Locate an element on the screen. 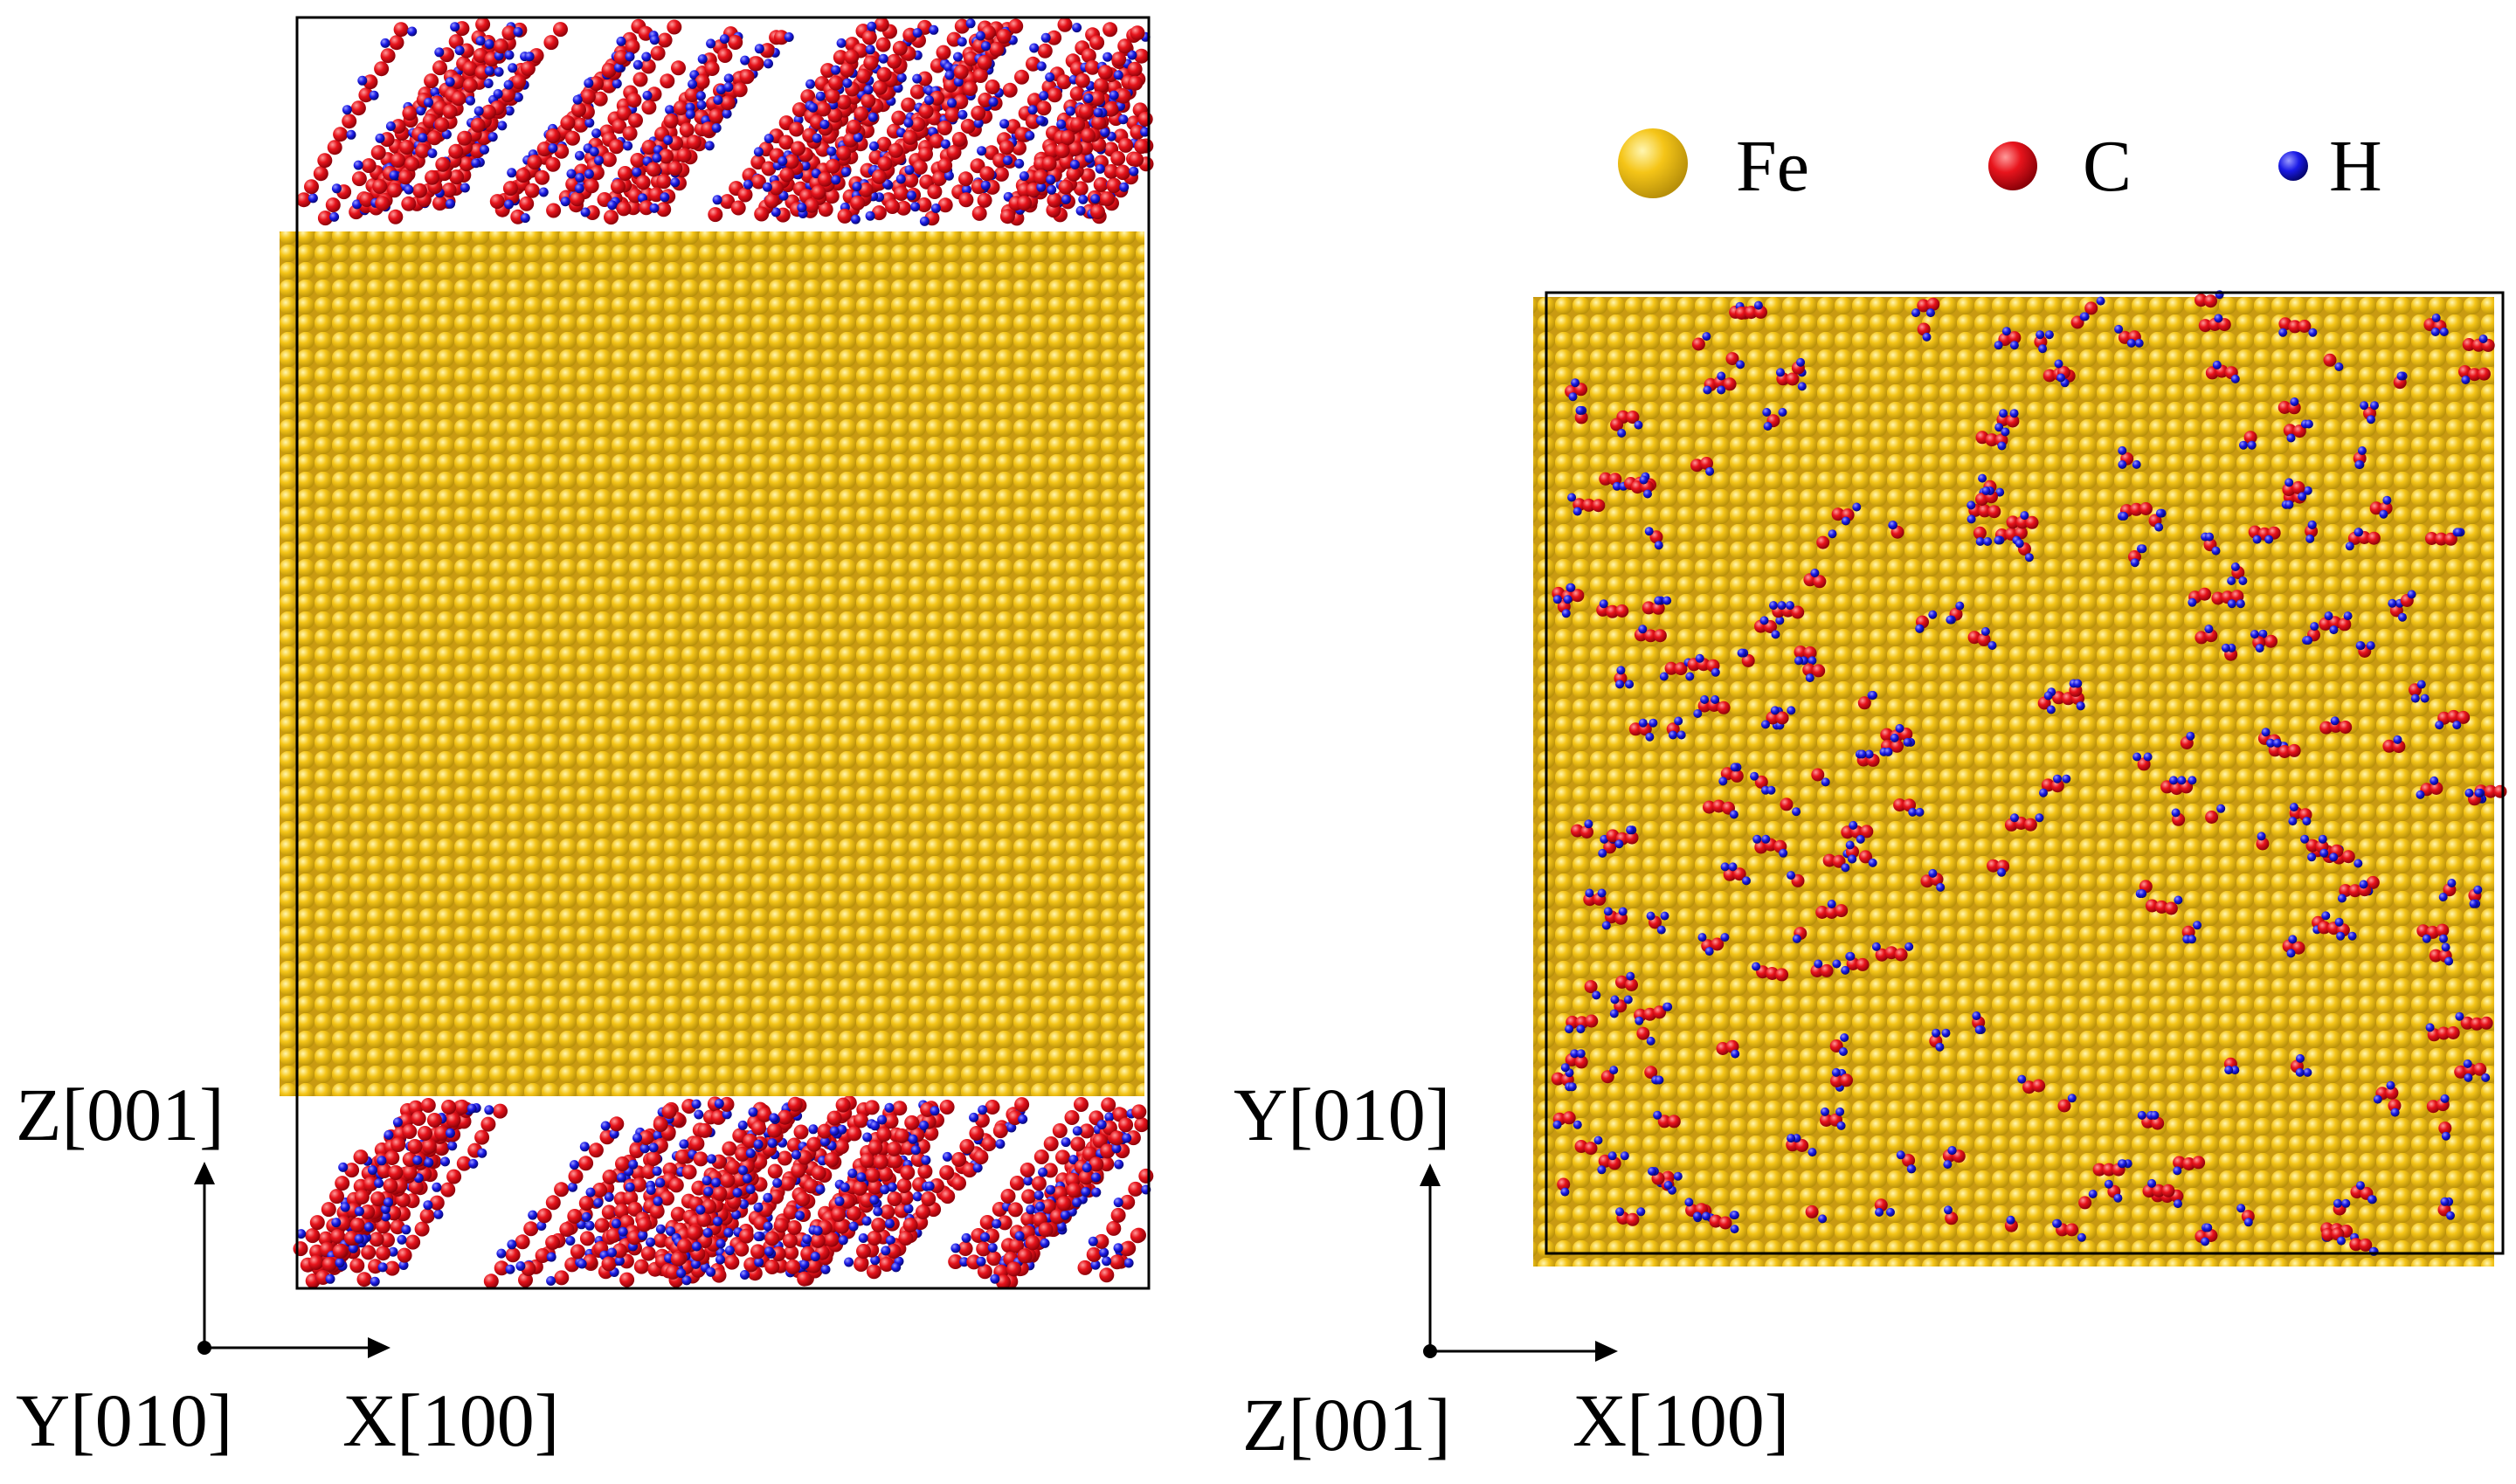 This screenshot has width=2516, height=1484. legend-item-h: H is located at coordinates (2330, 166).